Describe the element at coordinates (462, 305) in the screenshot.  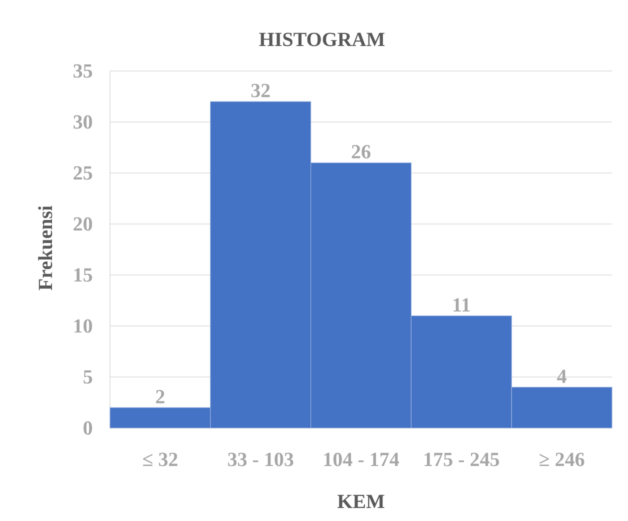
I see `data-label: 11` at that location.